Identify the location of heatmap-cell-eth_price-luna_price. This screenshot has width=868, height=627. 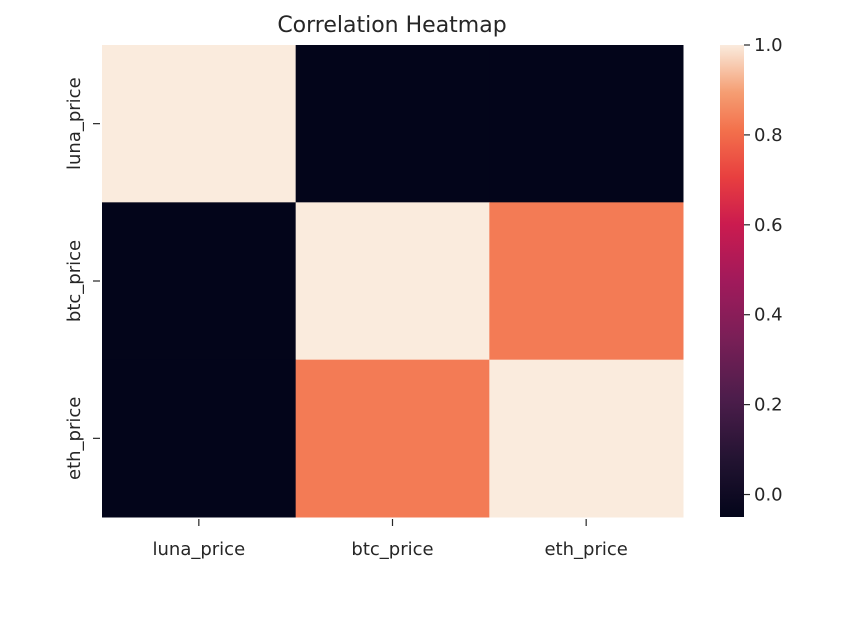
(199, 438).